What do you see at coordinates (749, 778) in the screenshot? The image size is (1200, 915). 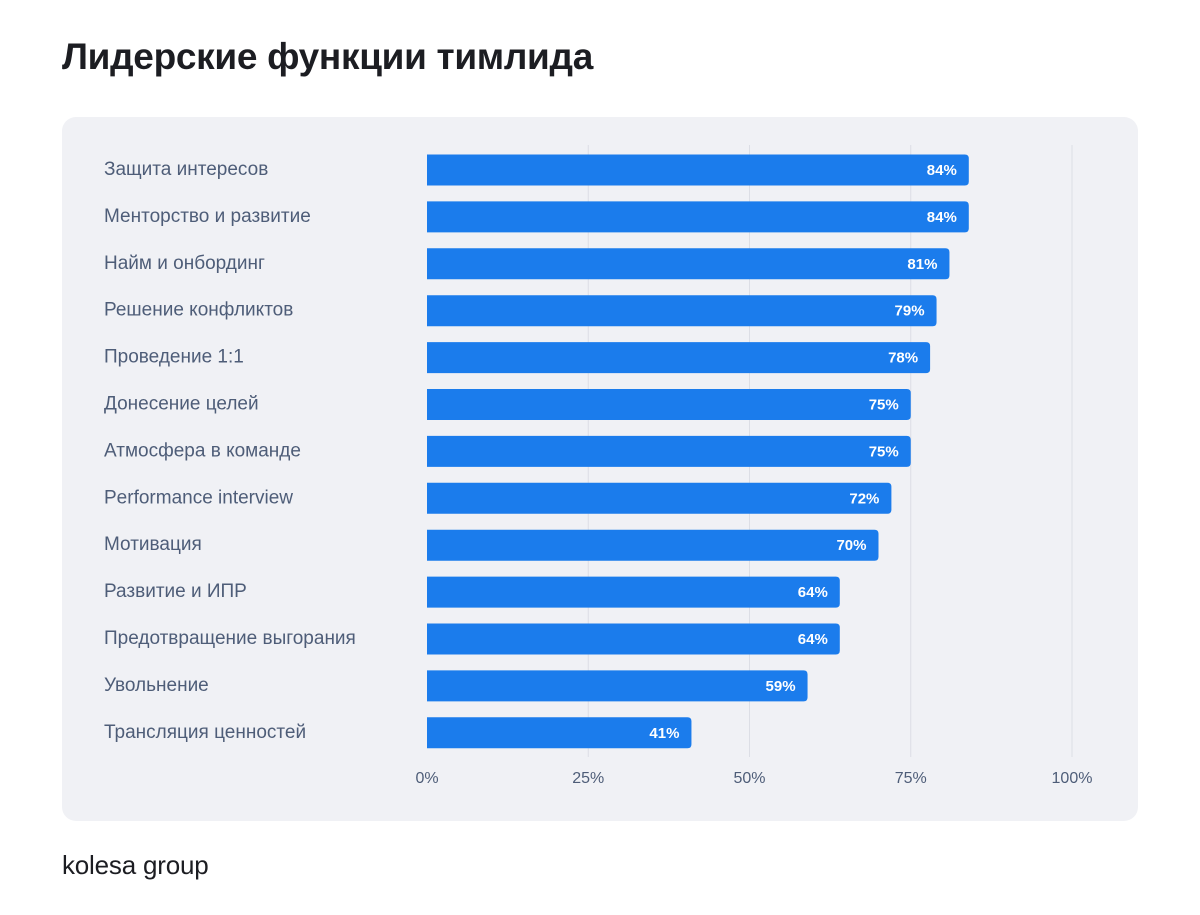 I see `x-tick-label: 50%` at bounding box center [749, 778].